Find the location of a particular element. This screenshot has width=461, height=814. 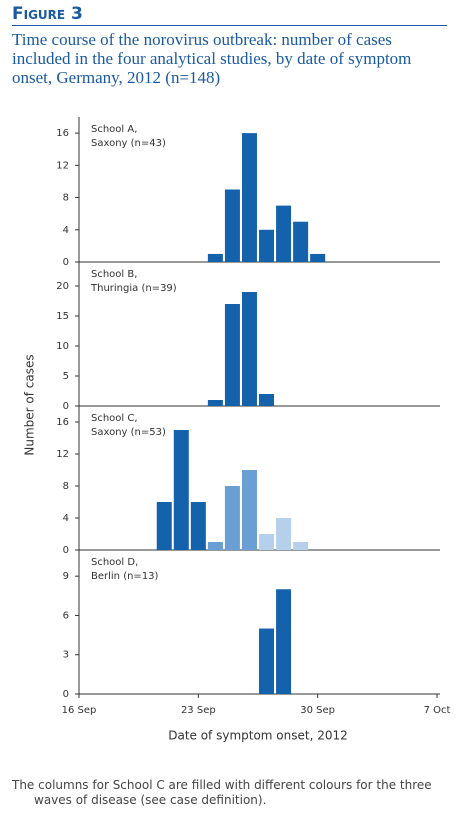

x-axis-label: Date of symptom onset, 2012 is located at coordinates (258, 736).